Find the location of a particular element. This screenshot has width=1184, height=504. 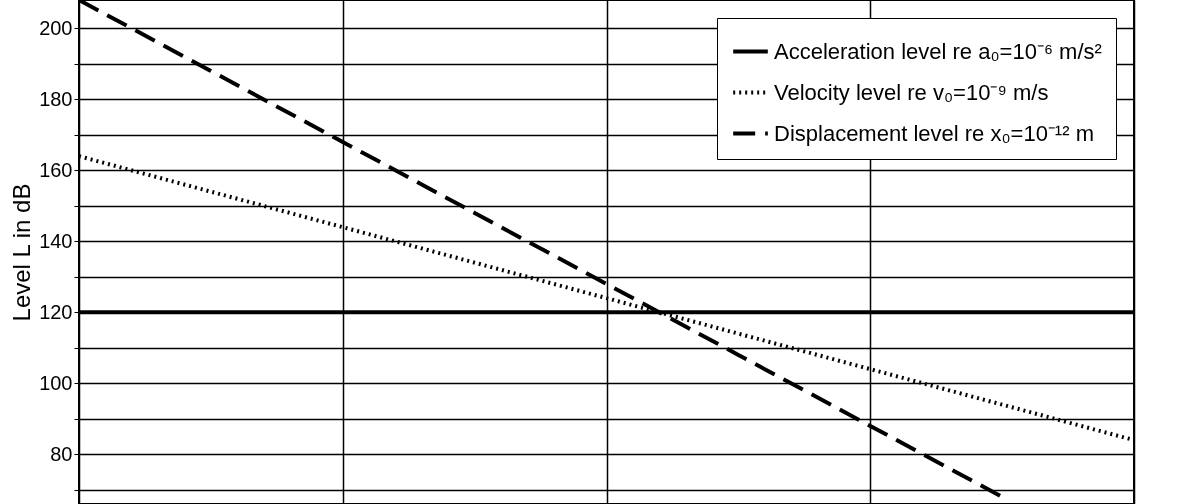

y-tick-label: 180 is located at coordinates (56, 98).